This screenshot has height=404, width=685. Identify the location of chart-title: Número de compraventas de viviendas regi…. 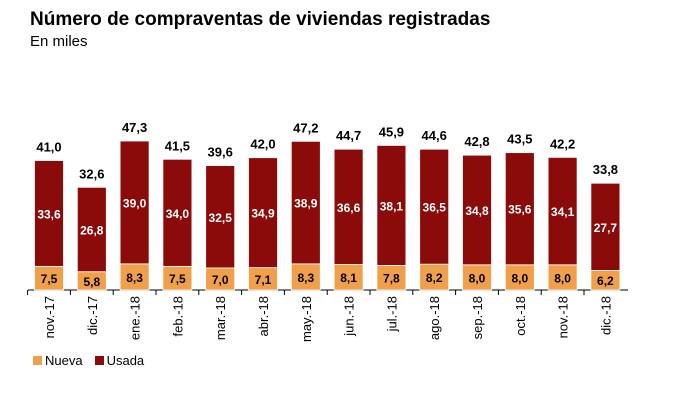
(260, 19).